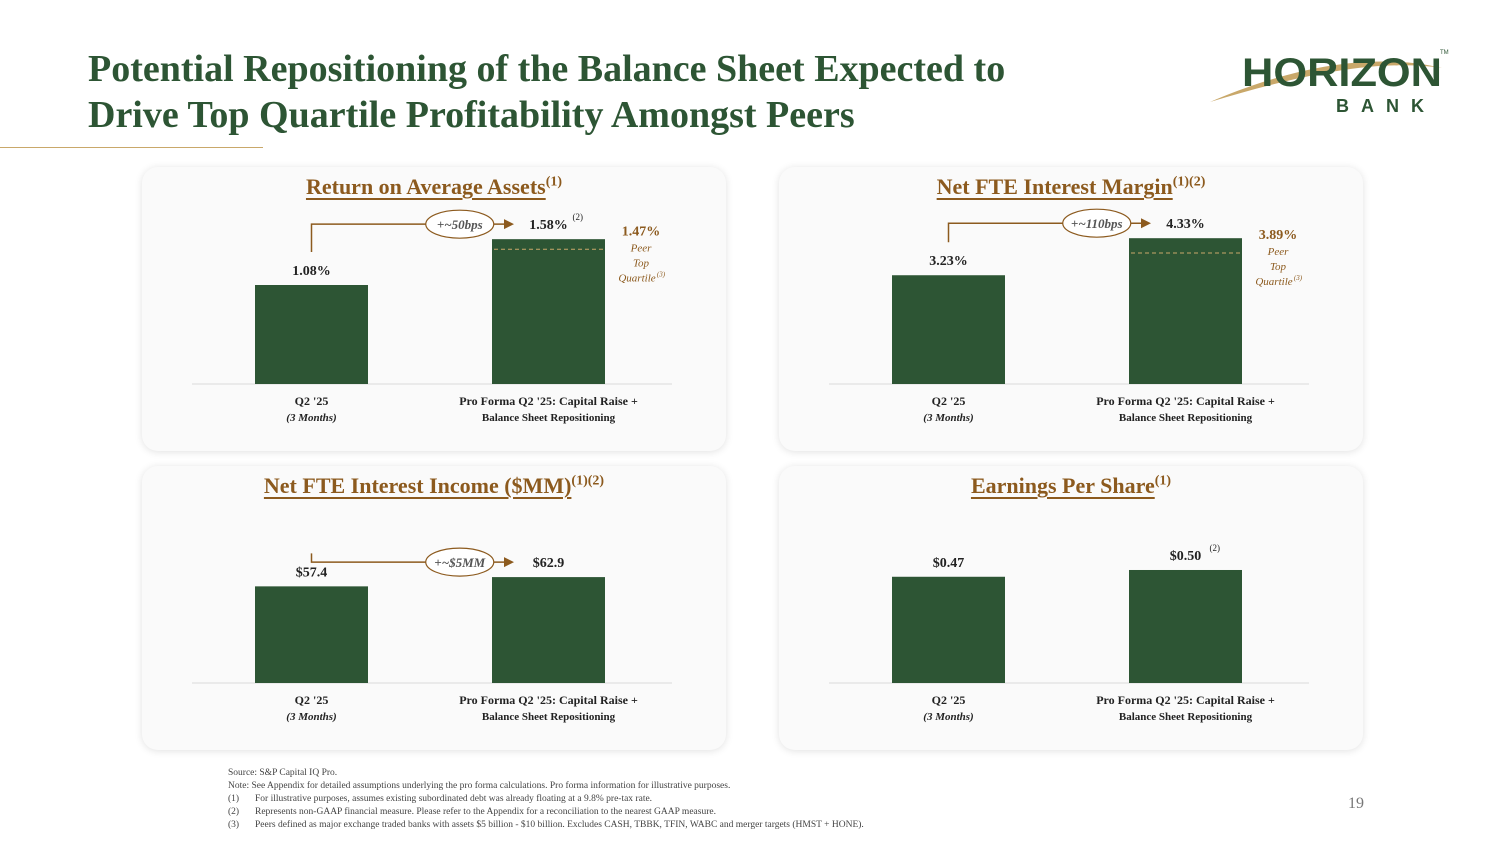 This screenshot has height=843, width=1500. I want to click on value-label: $57.4, so click(312, 572).